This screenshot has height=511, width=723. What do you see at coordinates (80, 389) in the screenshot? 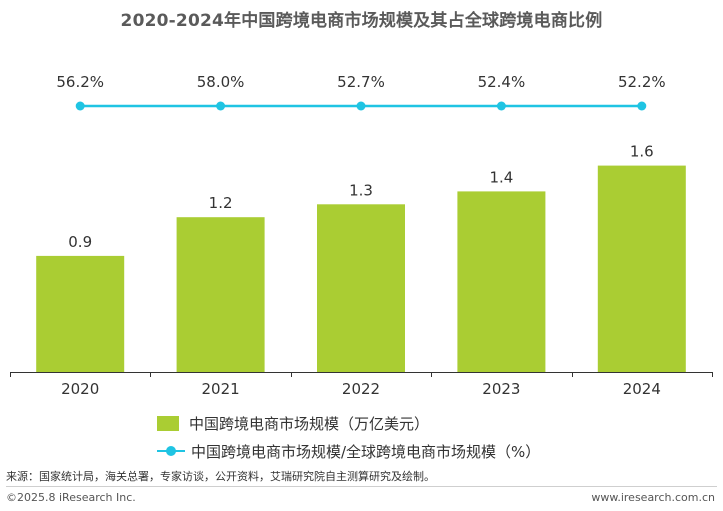
I see `x-tick-label-2020: 2020` at bounding box center [80, 389].